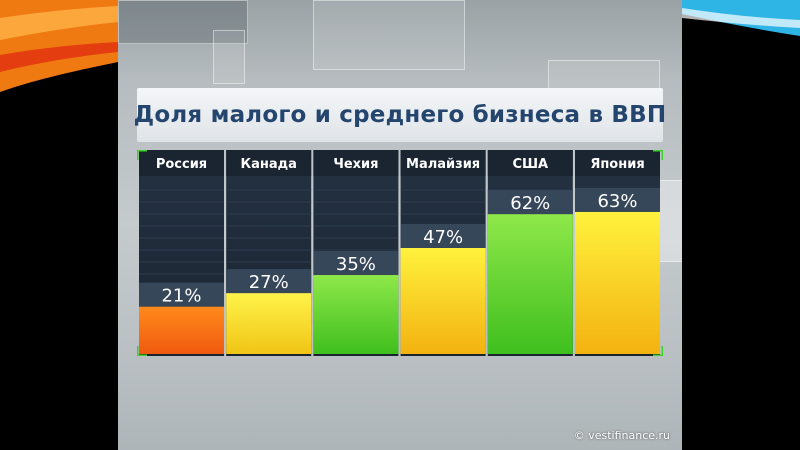  Describe the element at coordinates (621, 435) in the screenshot. I see `watermark: © vestifinance.ru` at that location.